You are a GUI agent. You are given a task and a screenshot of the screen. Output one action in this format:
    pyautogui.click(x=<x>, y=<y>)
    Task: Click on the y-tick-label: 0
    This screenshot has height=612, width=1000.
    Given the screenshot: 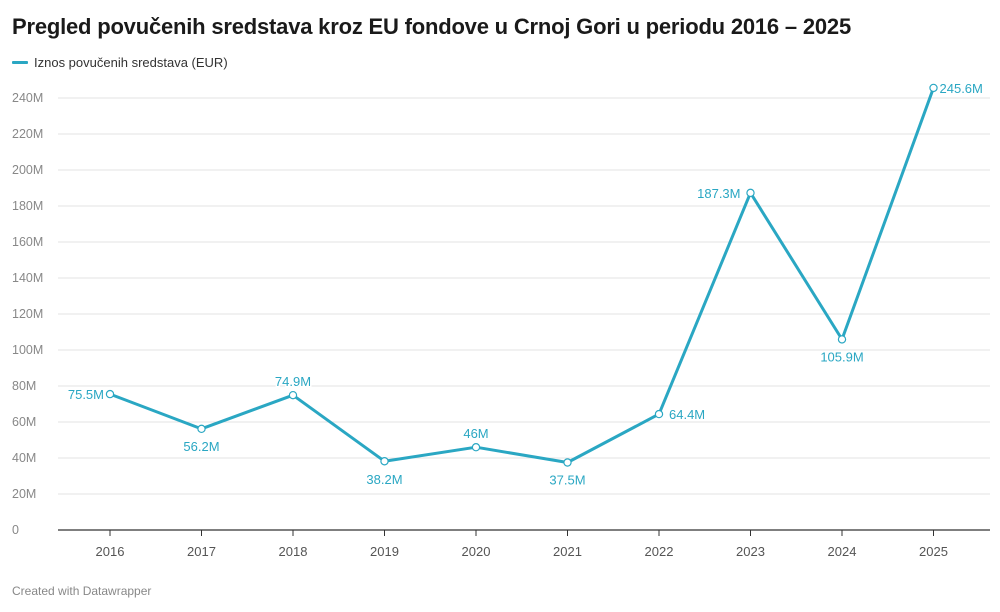 What is the action you would take?
    pyautogui.click(x=15, y=530)
    